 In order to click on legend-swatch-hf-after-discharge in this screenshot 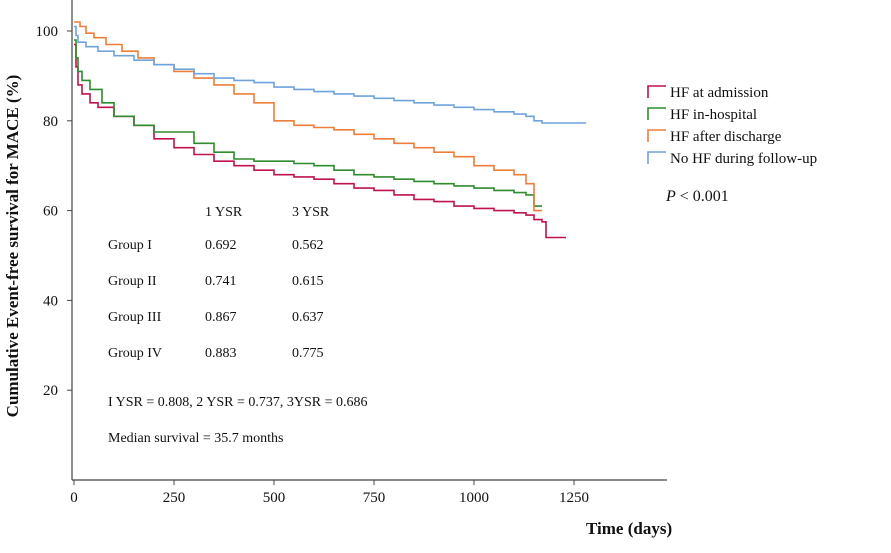, I will do `click(656, 135)`.